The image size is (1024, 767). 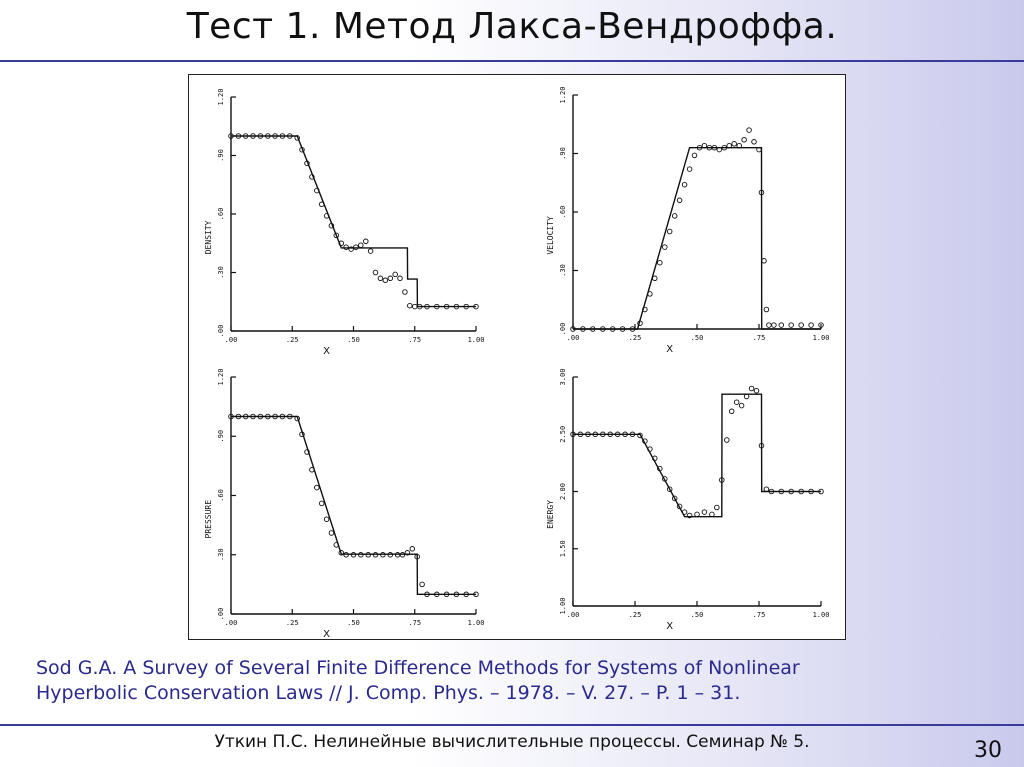 What do you see at coordinates (563, 377) in the screenshot?
I see `y-tick-label: 3.00` at bounding box center [563, 377].